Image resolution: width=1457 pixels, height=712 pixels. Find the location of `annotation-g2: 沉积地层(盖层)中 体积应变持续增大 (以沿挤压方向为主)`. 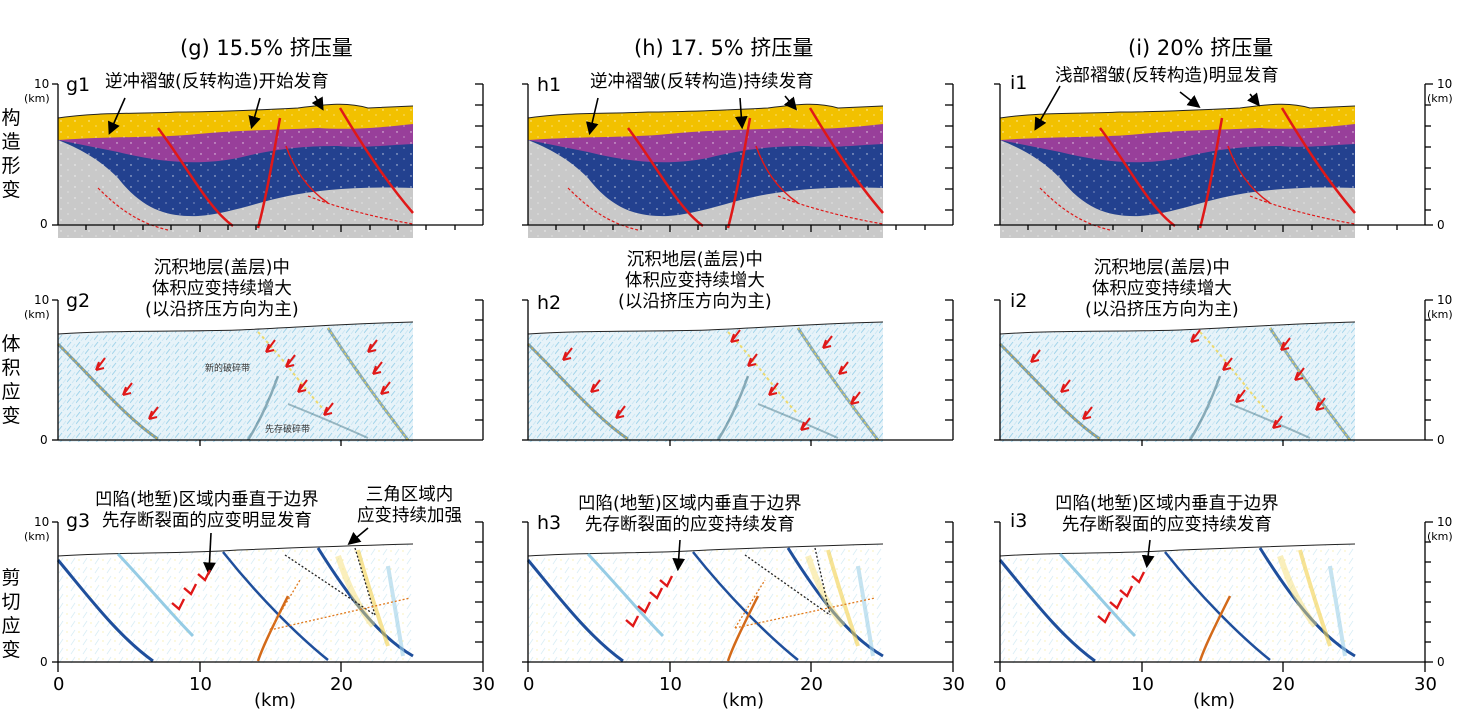

annotation-g2: 沉积地层(盖层)中 体积应变持续增大 (以沿挤压方向为主) is located at coordinates (222, 289).